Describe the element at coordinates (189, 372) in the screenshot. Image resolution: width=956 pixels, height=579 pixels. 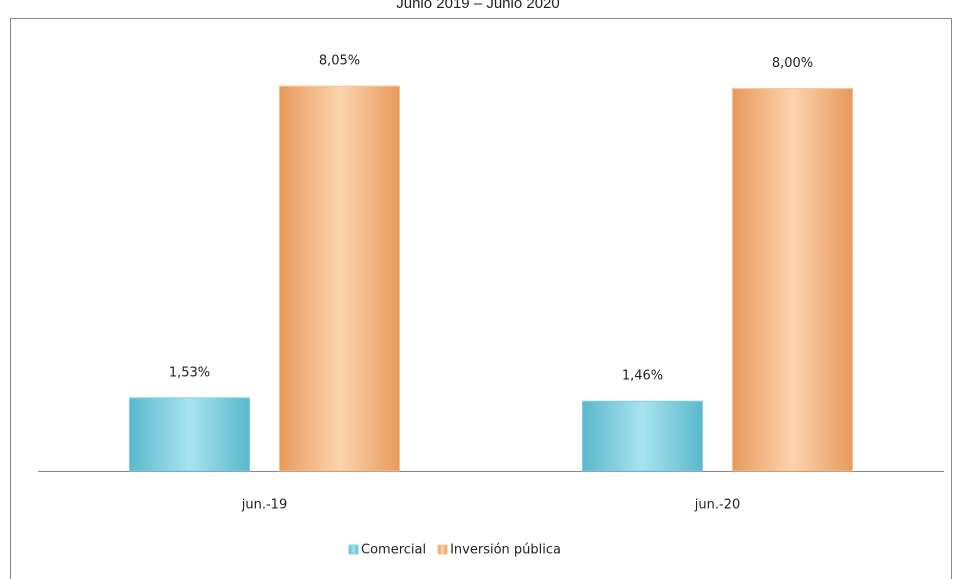
I see `value-label: 1,53%` at that location.